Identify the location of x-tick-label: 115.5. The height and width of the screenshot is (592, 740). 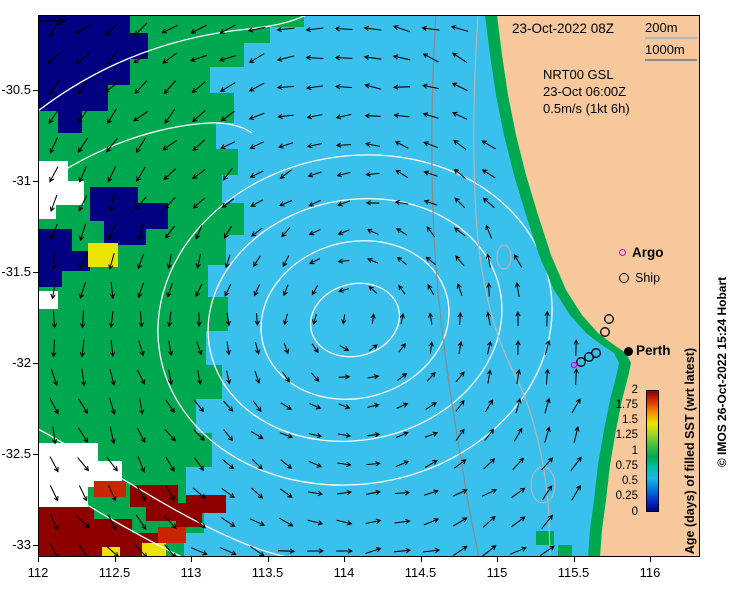
(573, 572).